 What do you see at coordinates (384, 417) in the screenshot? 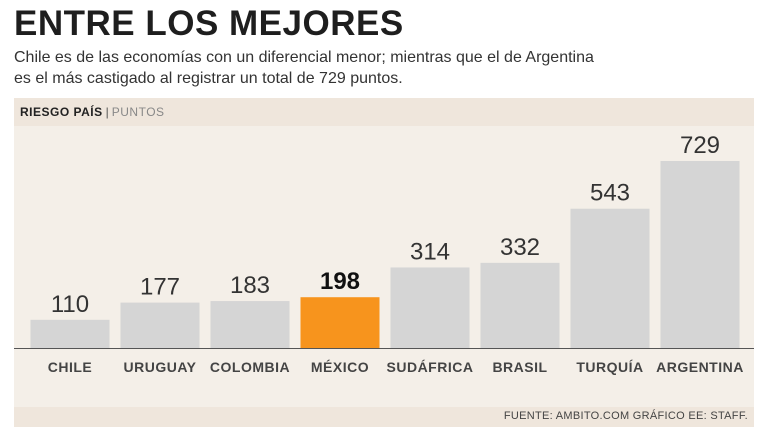
I see `source-band: FUENTE: AMBITO.COM GRÁFICO EE: STAFF.` at bounding box center [384, 417].